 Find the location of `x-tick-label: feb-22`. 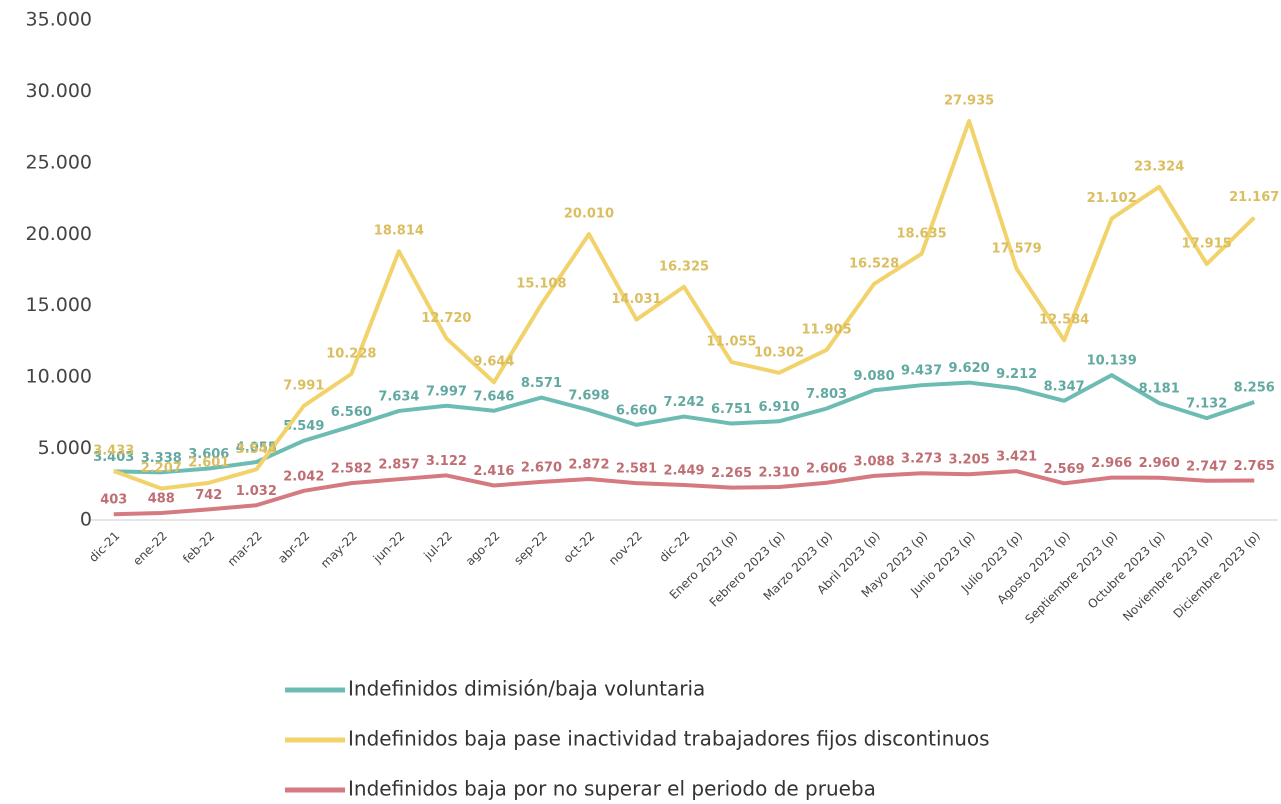

x-tick-label: feb-22 is located at coordinates (198, 547).